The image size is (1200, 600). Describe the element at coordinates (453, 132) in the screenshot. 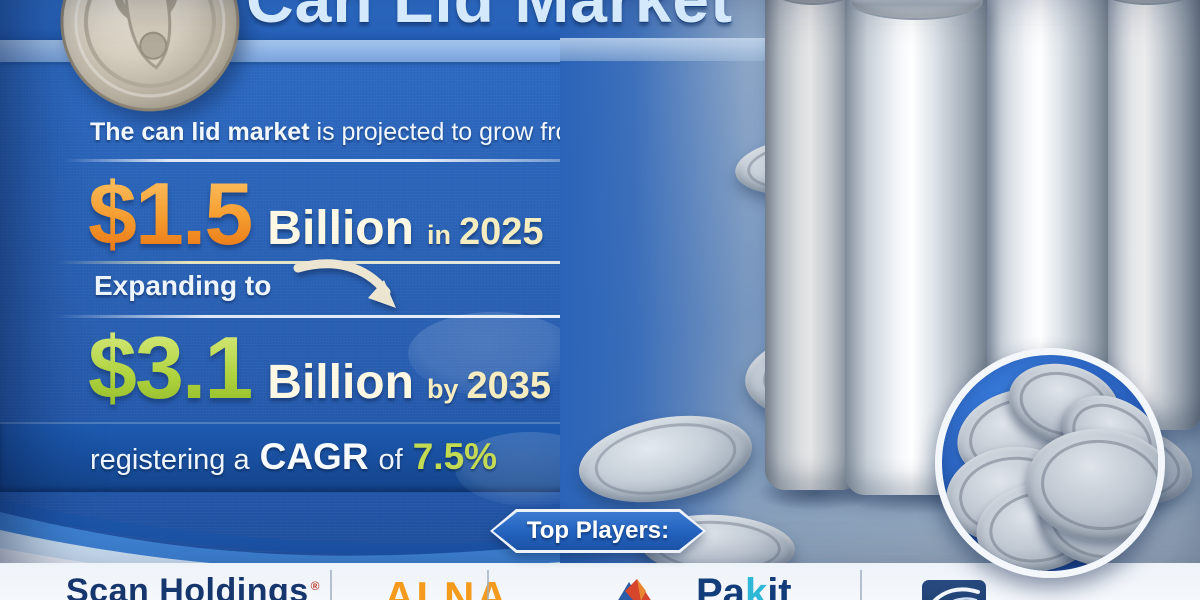

I see `intro-regular-text: is projected to grow from` at that location.